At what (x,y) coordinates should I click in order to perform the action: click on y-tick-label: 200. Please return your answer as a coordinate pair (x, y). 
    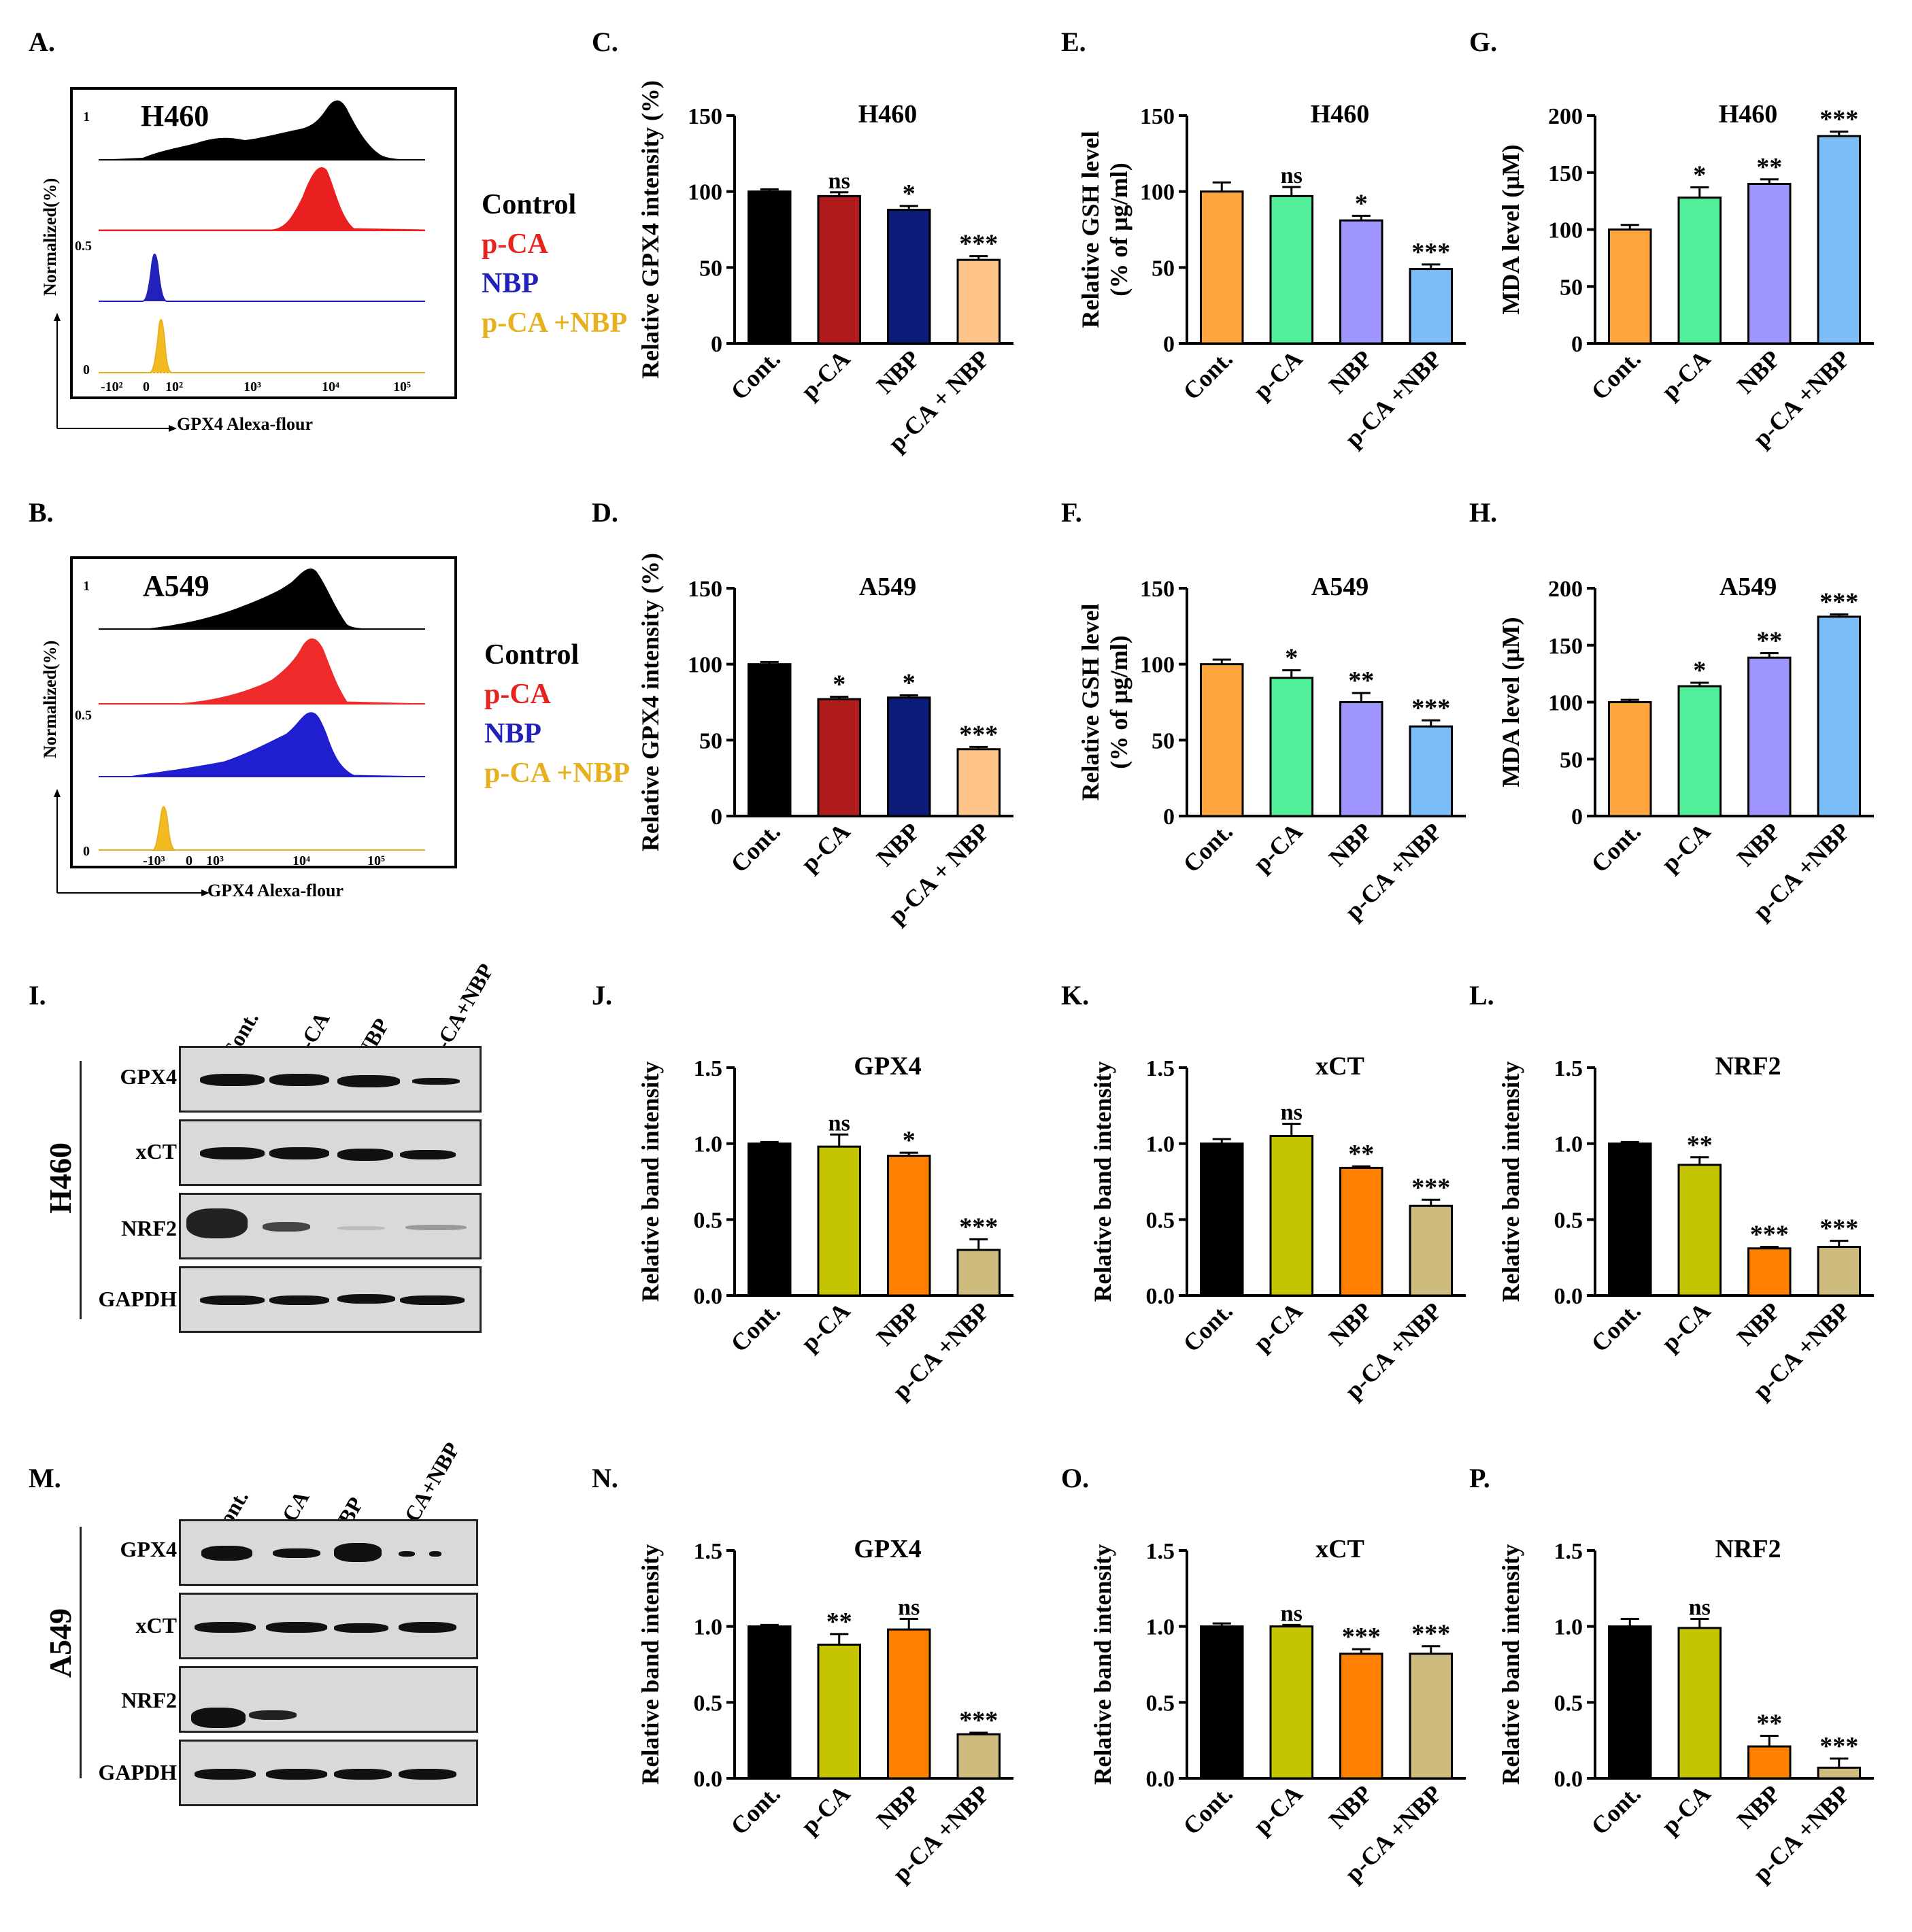
    Looking at the image, I should click on (1565, 116).